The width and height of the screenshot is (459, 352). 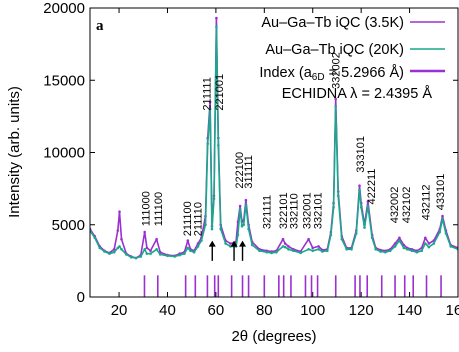 I want to click on x-tick-label: 40, so click(x=167, y=310).